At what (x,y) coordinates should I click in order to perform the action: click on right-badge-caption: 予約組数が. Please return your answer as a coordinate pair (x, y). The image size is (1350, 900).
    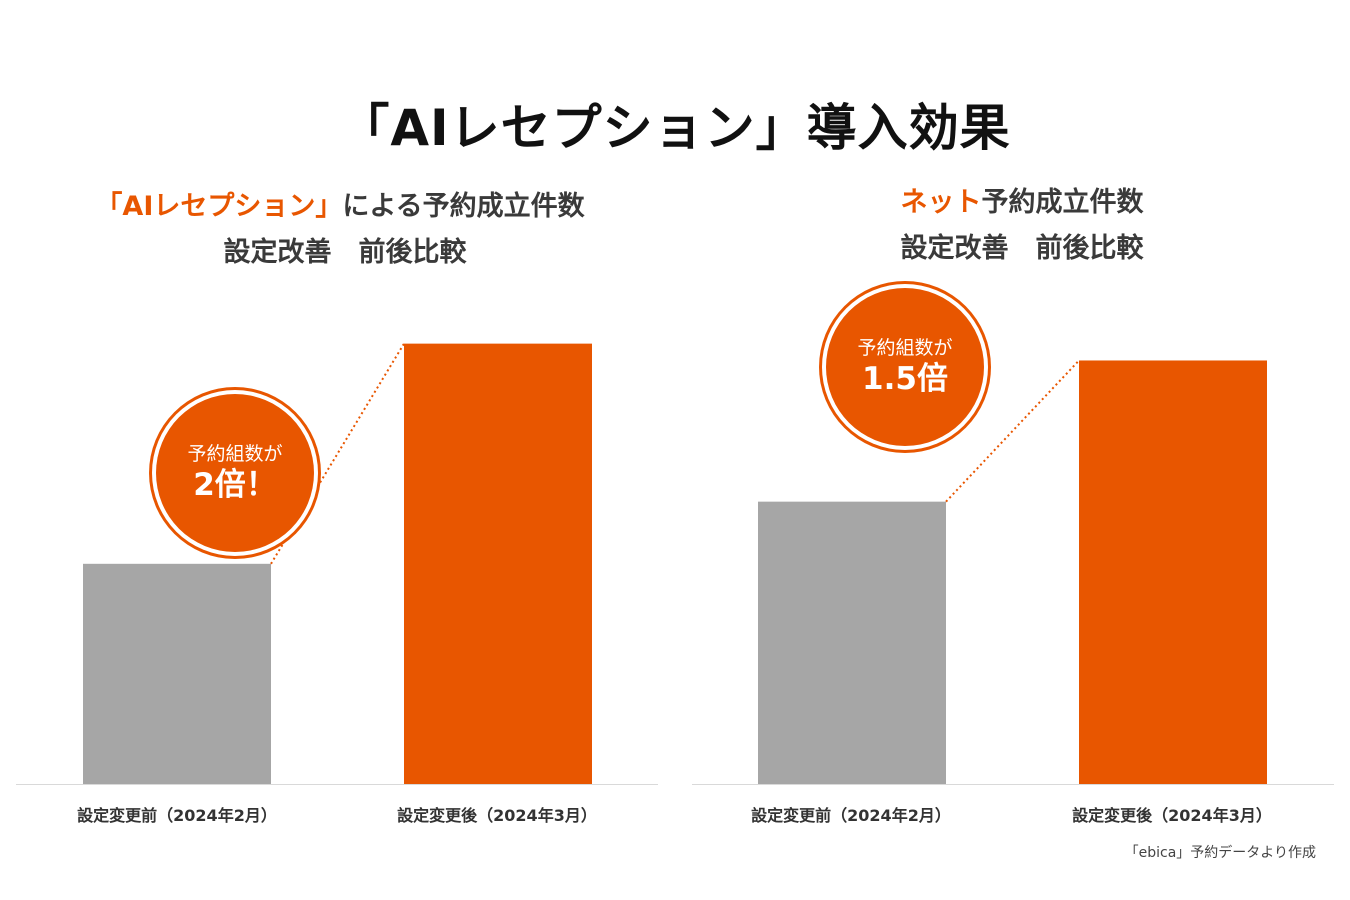
    Looking at the image, I should click on (905, 348).